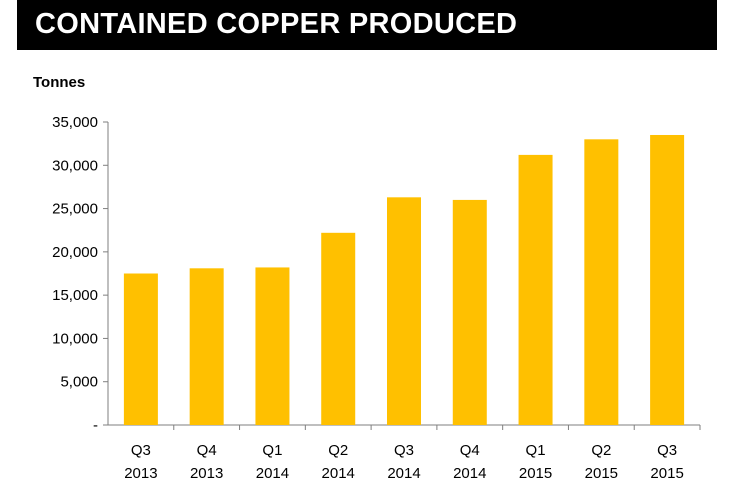 This screenshot has width=734, height=498. What do you see at coordinates (59, 82) in the screenshot?
I see `y-axis-label: Tonnes` at bounding box center [59, 82].